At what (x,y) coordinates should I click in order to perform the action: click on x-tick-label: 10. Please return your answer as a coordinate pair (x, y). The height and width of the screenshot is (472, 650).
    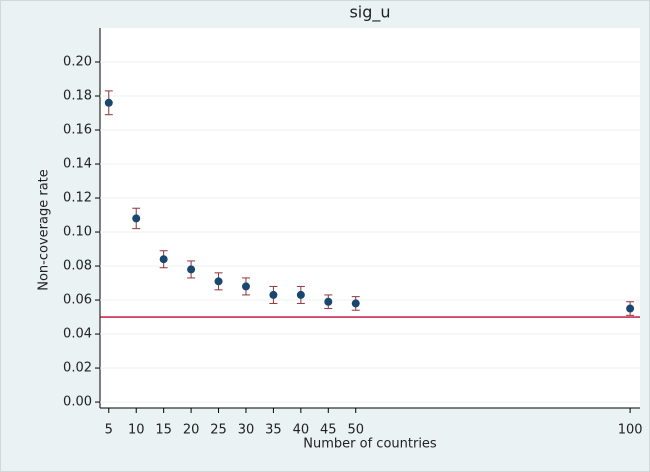
    Looking at the image, I should click on (136, 430).